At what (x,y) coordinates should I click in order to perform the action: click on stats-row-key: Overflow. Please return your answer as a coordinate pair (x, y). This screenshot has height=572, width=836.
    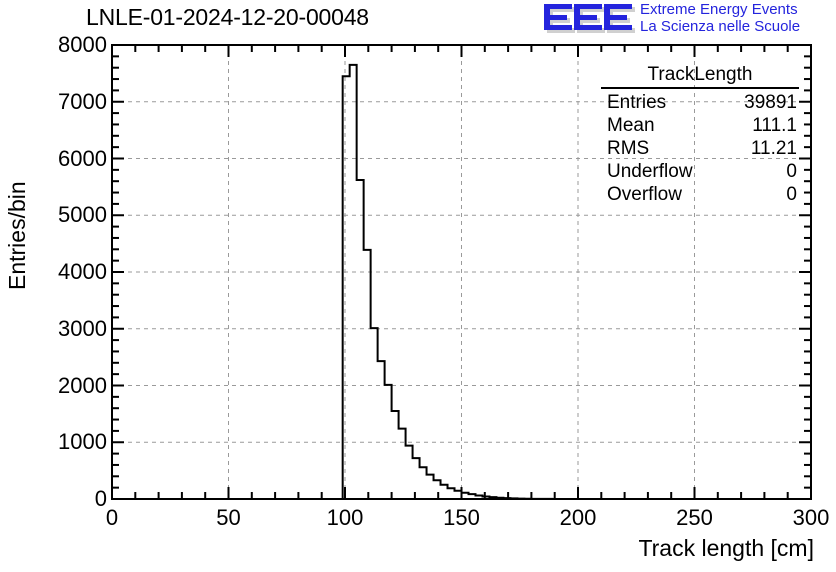
    Looking at the image, I should click on (644, 194).